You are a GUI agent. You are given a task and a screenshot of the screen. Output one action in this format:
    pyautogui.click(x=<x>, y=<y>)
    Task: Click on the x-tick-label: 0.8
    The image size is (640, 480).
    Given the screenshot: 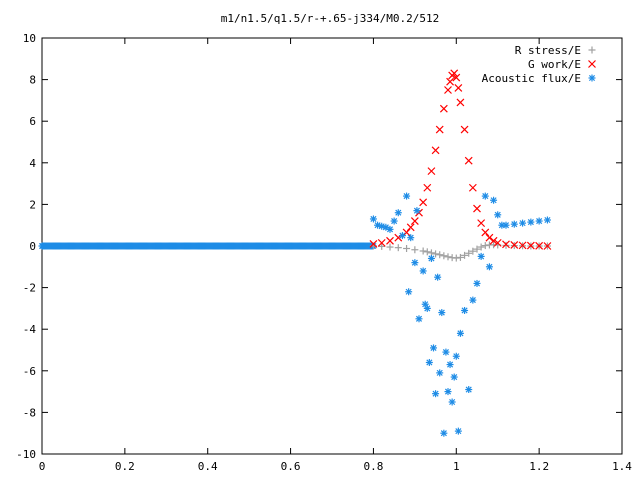 What is the action you would take?
    pyautogui.click(x=373, y=466)
    